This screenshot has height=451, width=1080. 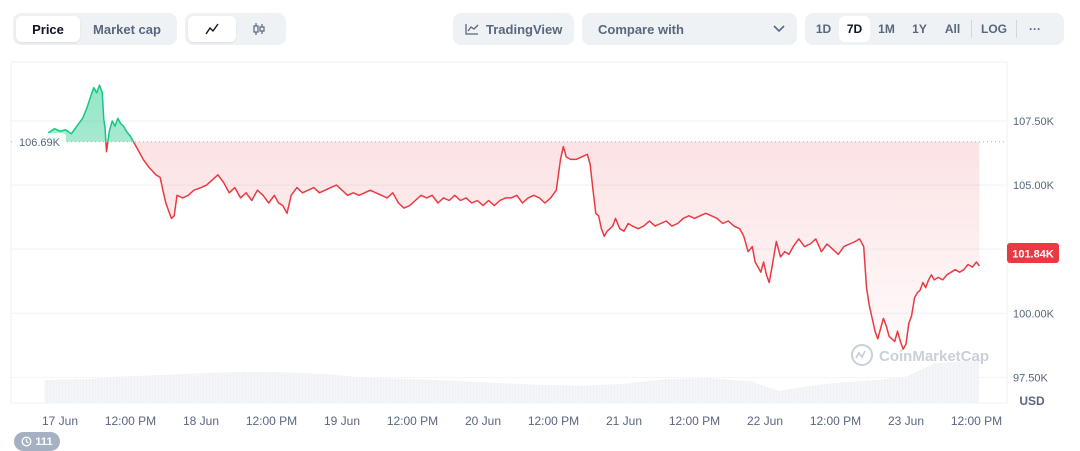 I want to click on chevron-down-icon, so click(x=779, y=29).